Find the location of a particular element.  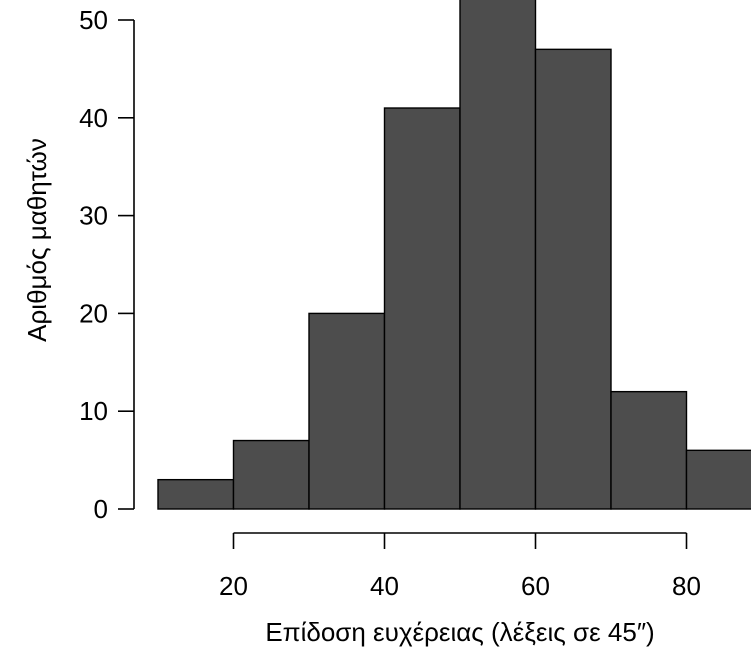

y-tick-label: 20 is located at coordinates (93, 313).